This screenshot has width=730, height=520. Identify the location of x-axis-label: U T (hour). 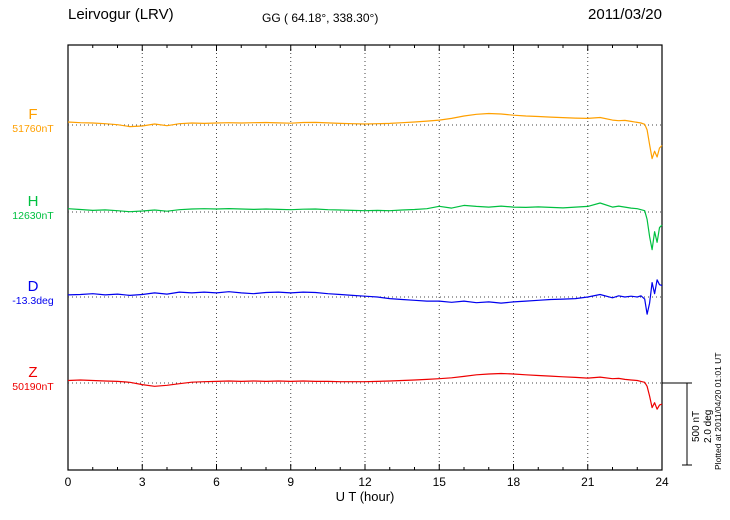
(365, 496).